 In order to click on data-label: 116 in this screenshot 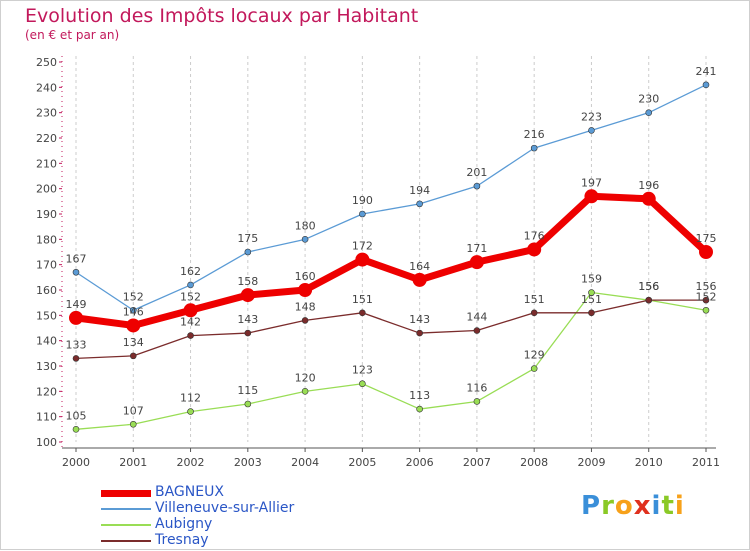, I will do `click(476, 387)`.